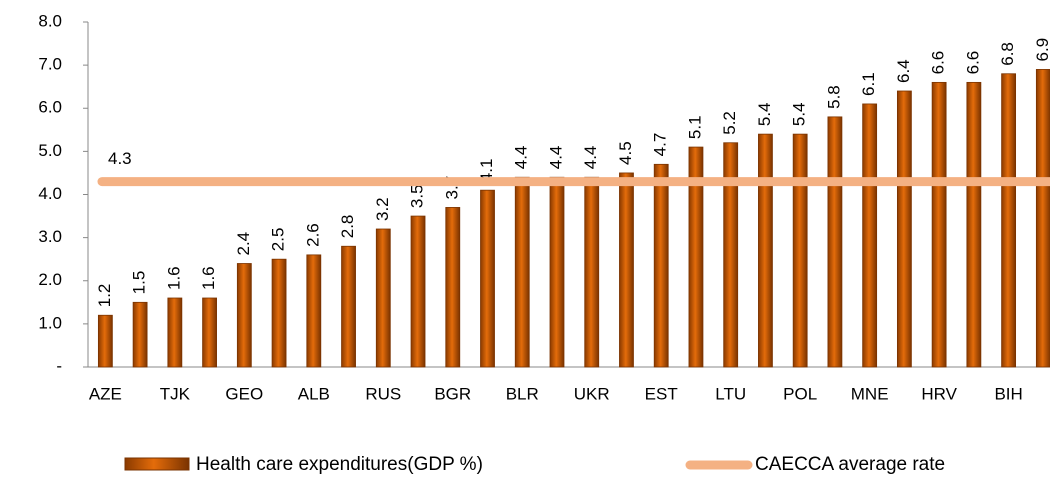 This screenshot has width=1050, height=479. I want to click on data-label: 5.2, so click(729, 123).